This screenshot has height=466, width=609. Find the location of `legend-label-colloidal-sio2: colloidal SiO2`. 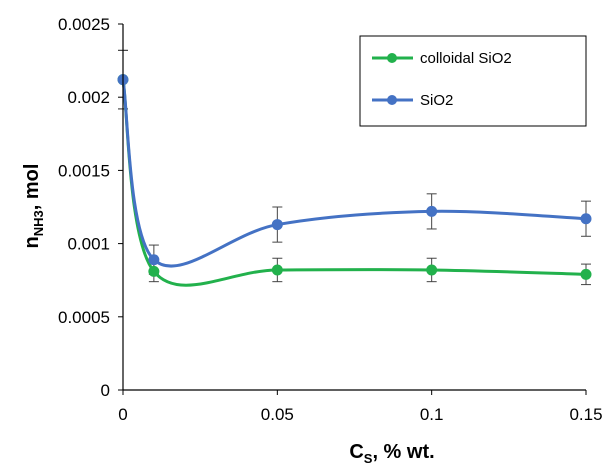

legend-label-colloidal-sio2: colloidal SiO2 is located at coordinates (466, 58).